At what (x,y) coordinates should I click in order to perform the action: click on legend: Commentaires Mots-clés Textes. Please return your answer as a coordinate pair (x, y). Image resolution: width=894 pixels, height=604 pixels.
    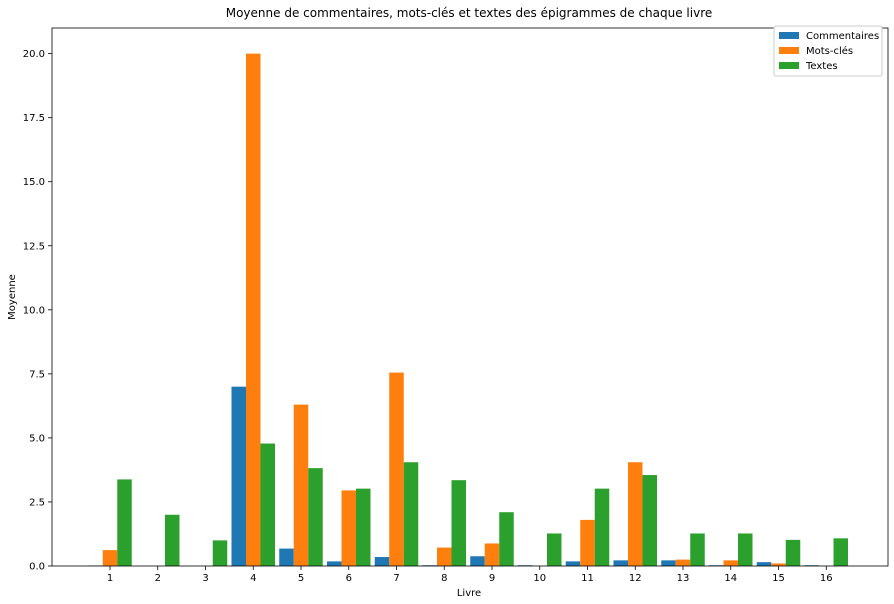
    Looking at the image, I should click on (828, 51).